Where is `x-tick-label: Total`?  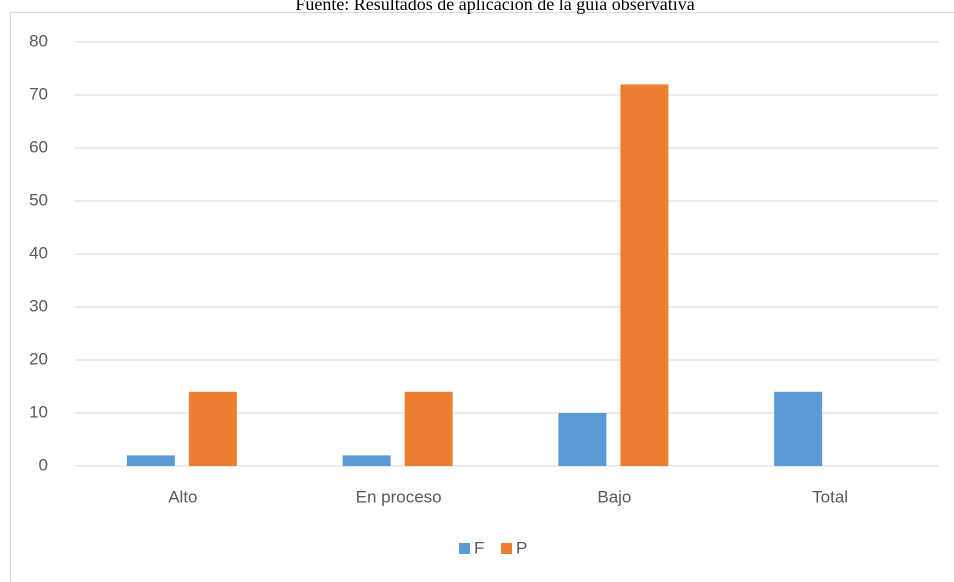
x-tick-label: Total is located at coordinates (830, 496).